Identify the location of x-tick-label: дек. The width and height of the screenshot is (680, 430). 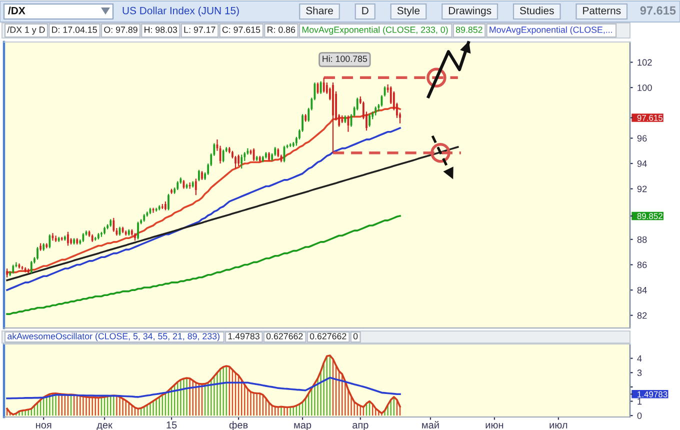
(104, 426).